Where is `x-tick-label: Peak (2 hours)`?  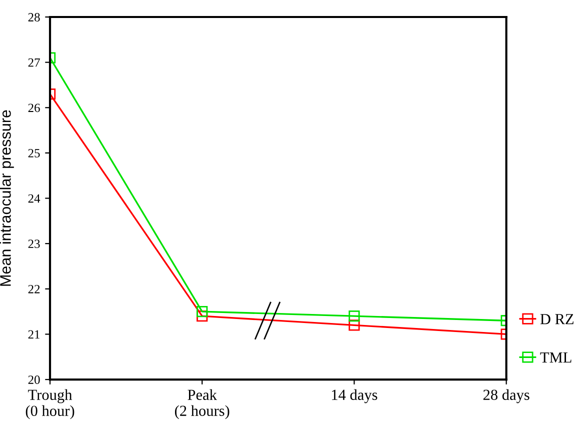
x-tick-label: Peak (2 hours) is located at coordinates (202, 404).